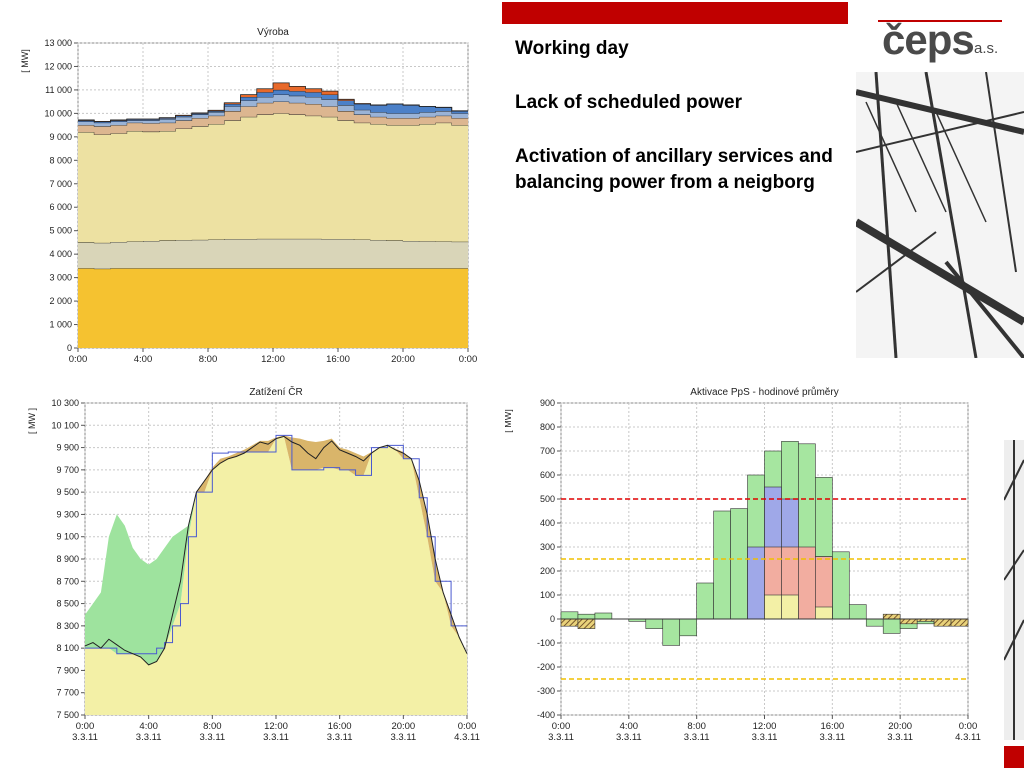 The height and width of the screenshot is (768, 1024). What do you see at coordinates (58, 113) in the screenshot?
I see `y-tick-label: 10 000` at bounding box center [58, 113].